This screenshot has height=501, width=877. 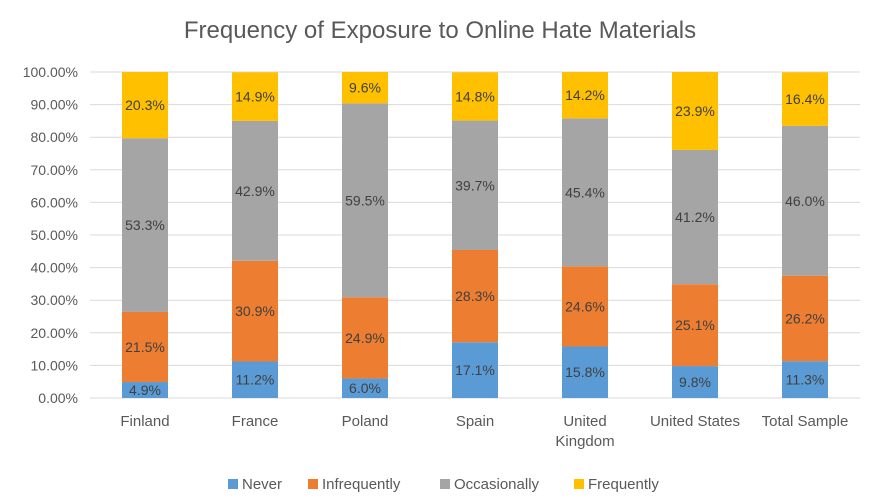 I want to click on x-category-label: Finland, so click(x=144, y=421).